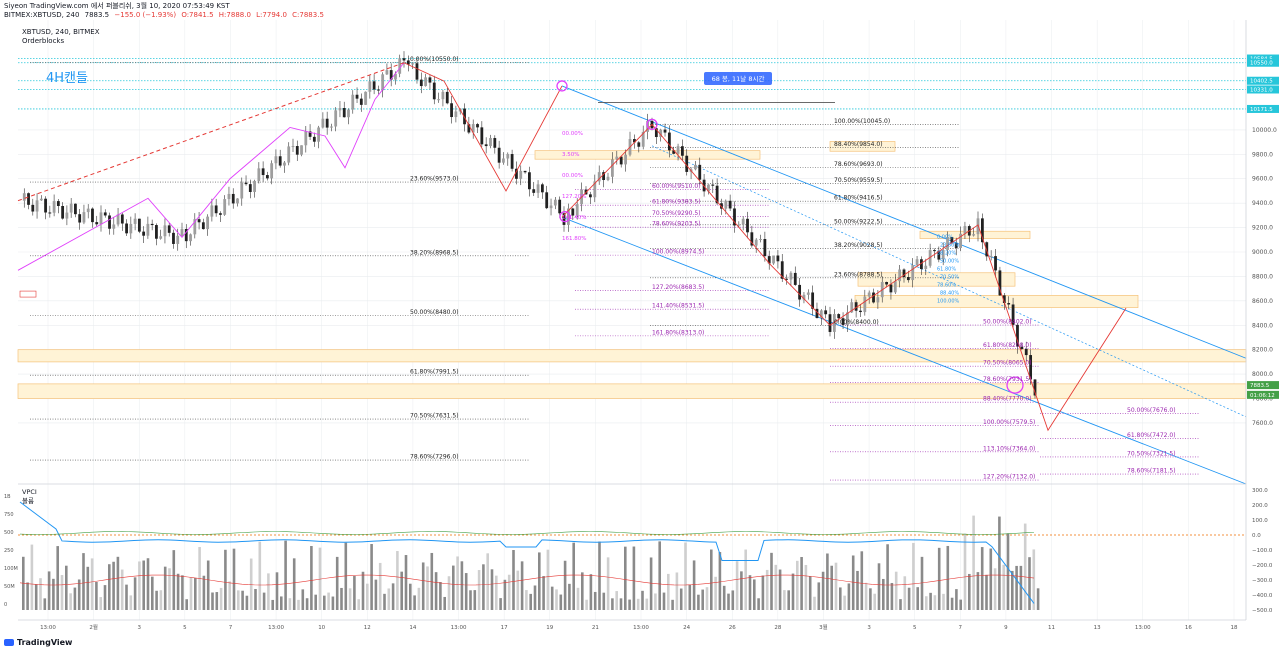 Image resolution: width=1280 pixels, height=652 pixels. I want to click on x-tick-label: 13:00, so click(641, 628).